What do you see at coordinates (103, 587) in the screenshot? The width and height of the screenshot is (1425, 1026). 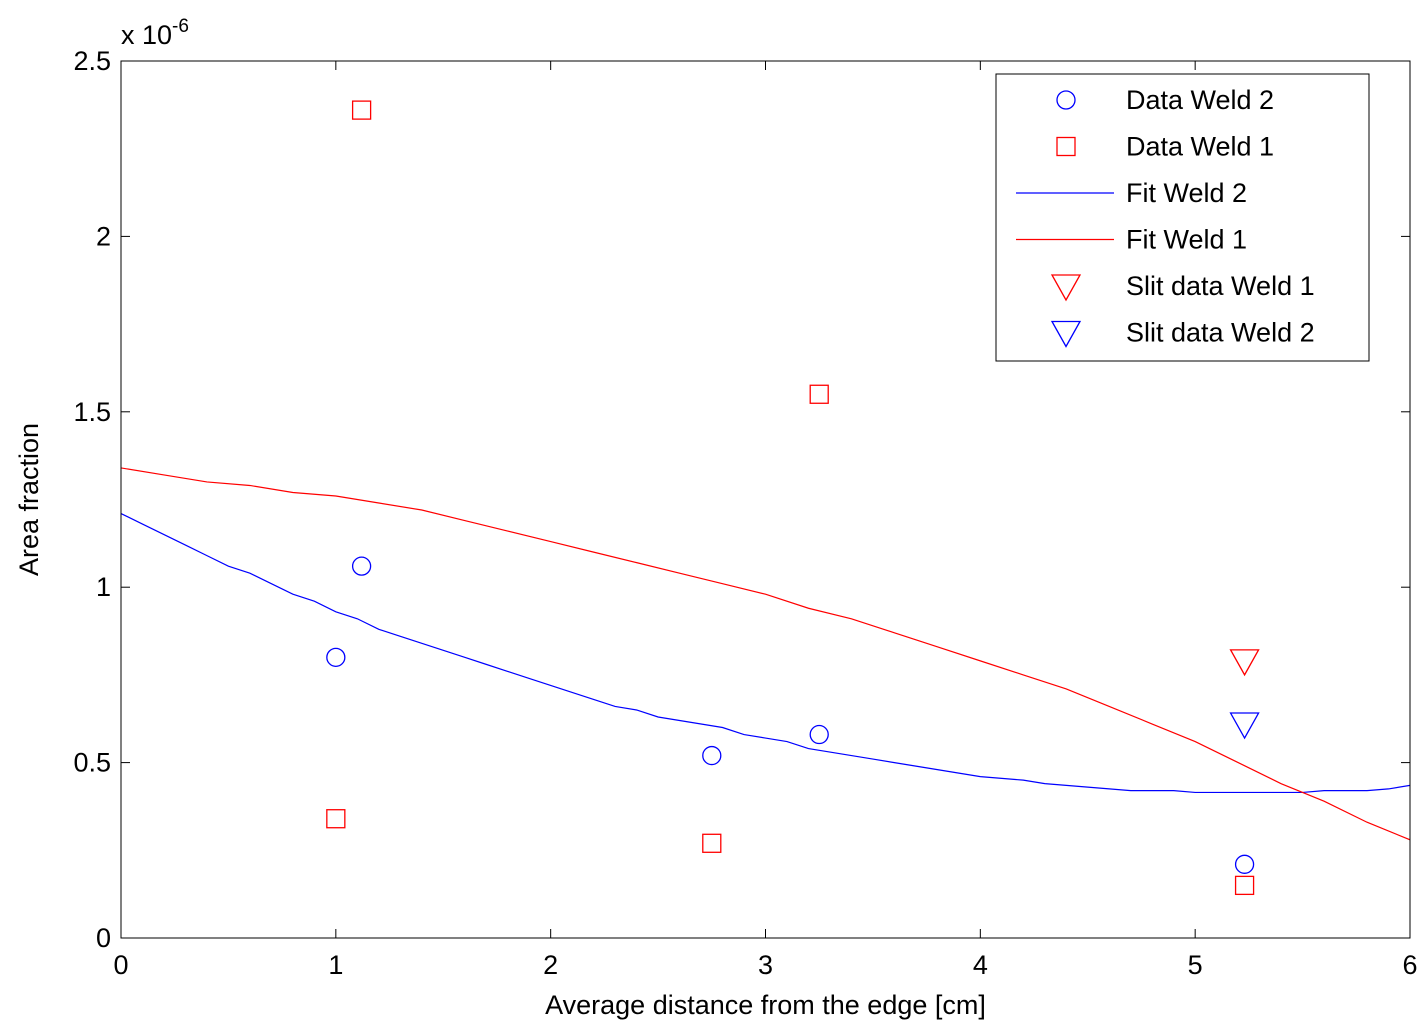 I see `y-tick-label: 1` at bounding box center [103, 587].